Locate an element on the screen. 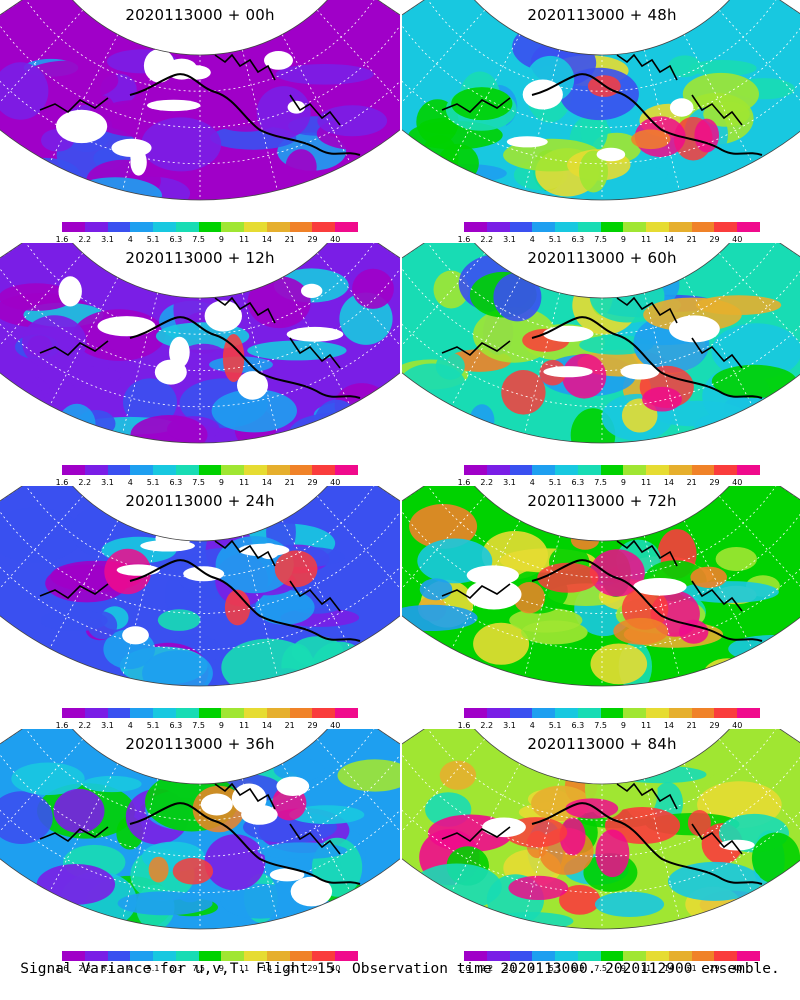  panel-title: 2020113000 + 12h is located at coordinates (200, 258).